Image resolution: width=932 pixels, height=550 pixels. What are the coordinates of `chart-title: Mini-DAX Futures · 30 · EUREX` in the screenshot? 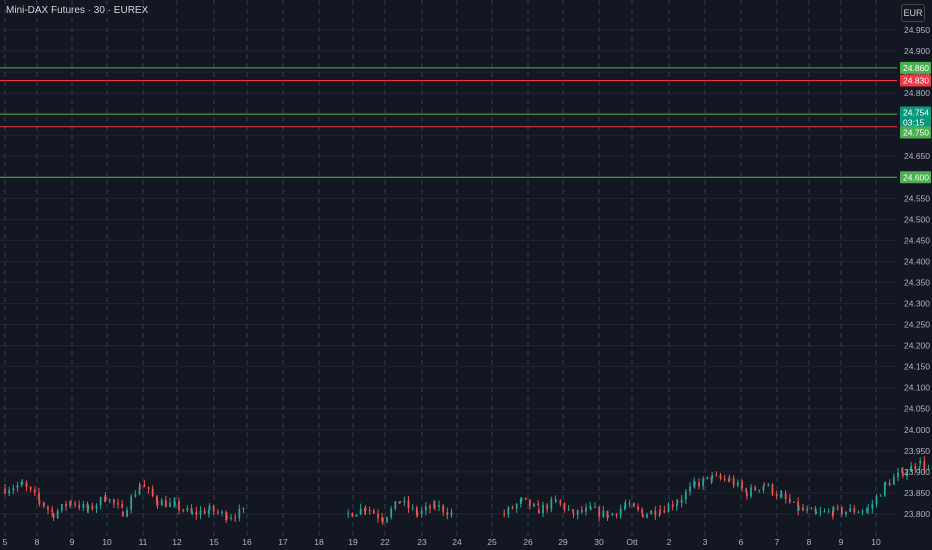 It's located at (77, 10).